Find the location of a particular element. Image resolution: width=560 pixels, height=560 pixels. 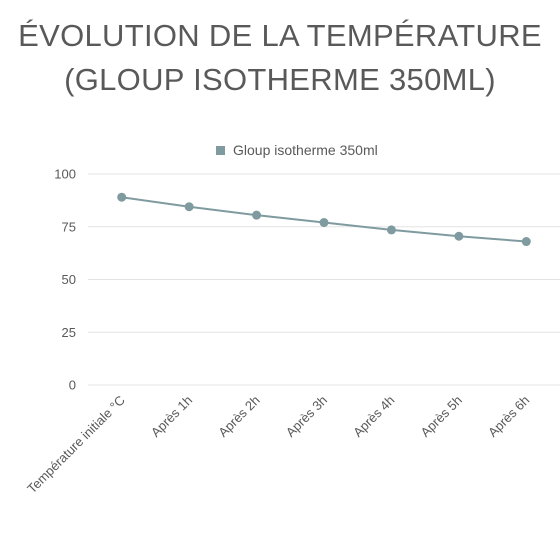

legend-label: Gloup isotherme 350ml is located at coordinates (305, 150).